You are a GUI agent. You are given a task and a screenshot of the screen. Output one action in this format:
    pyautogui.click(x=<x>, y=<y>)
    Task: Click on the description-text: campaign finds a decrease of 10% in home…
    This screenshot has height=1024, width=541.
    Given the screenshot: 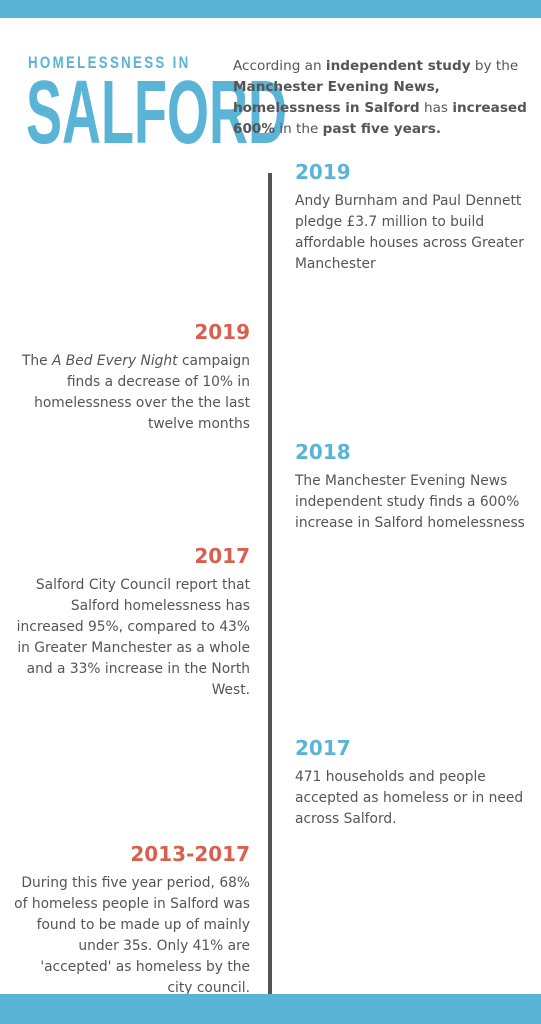 What is the action you would take?
    pyautogui.click(x=142, y=392)
    